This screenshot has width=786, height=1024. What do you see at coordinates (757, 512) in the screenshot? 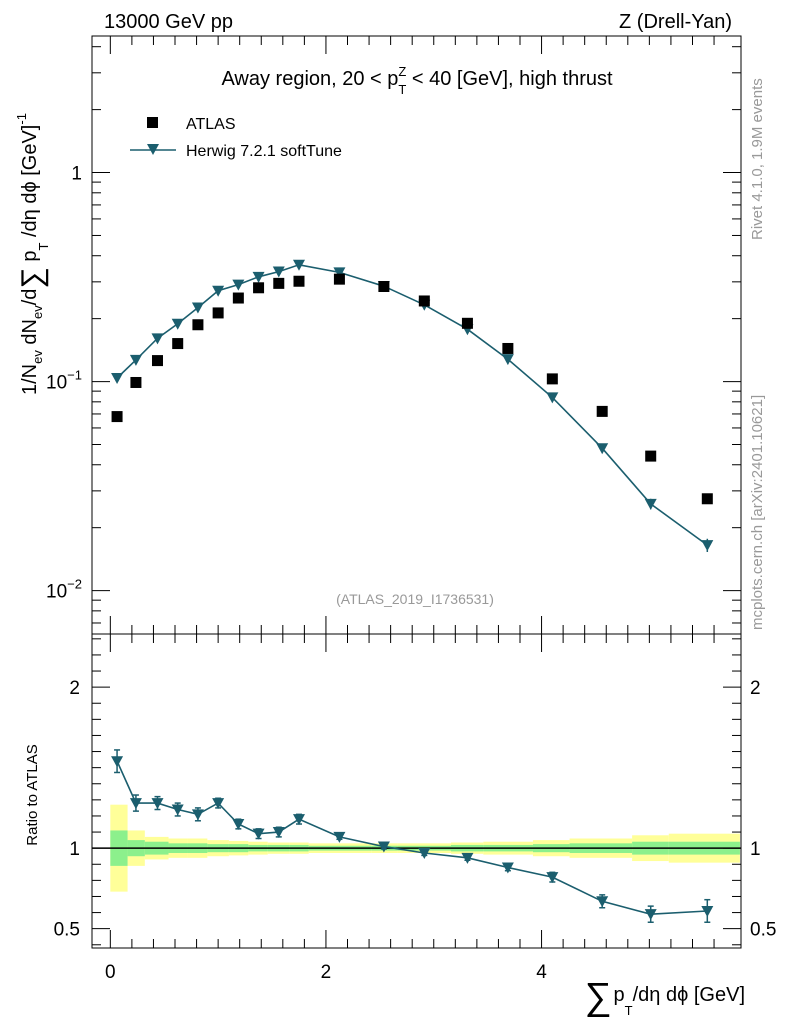
I see `mcplots-label: mcplots.cern.ch [arXiv:2401.10621]` at bounding box center [757, 512].